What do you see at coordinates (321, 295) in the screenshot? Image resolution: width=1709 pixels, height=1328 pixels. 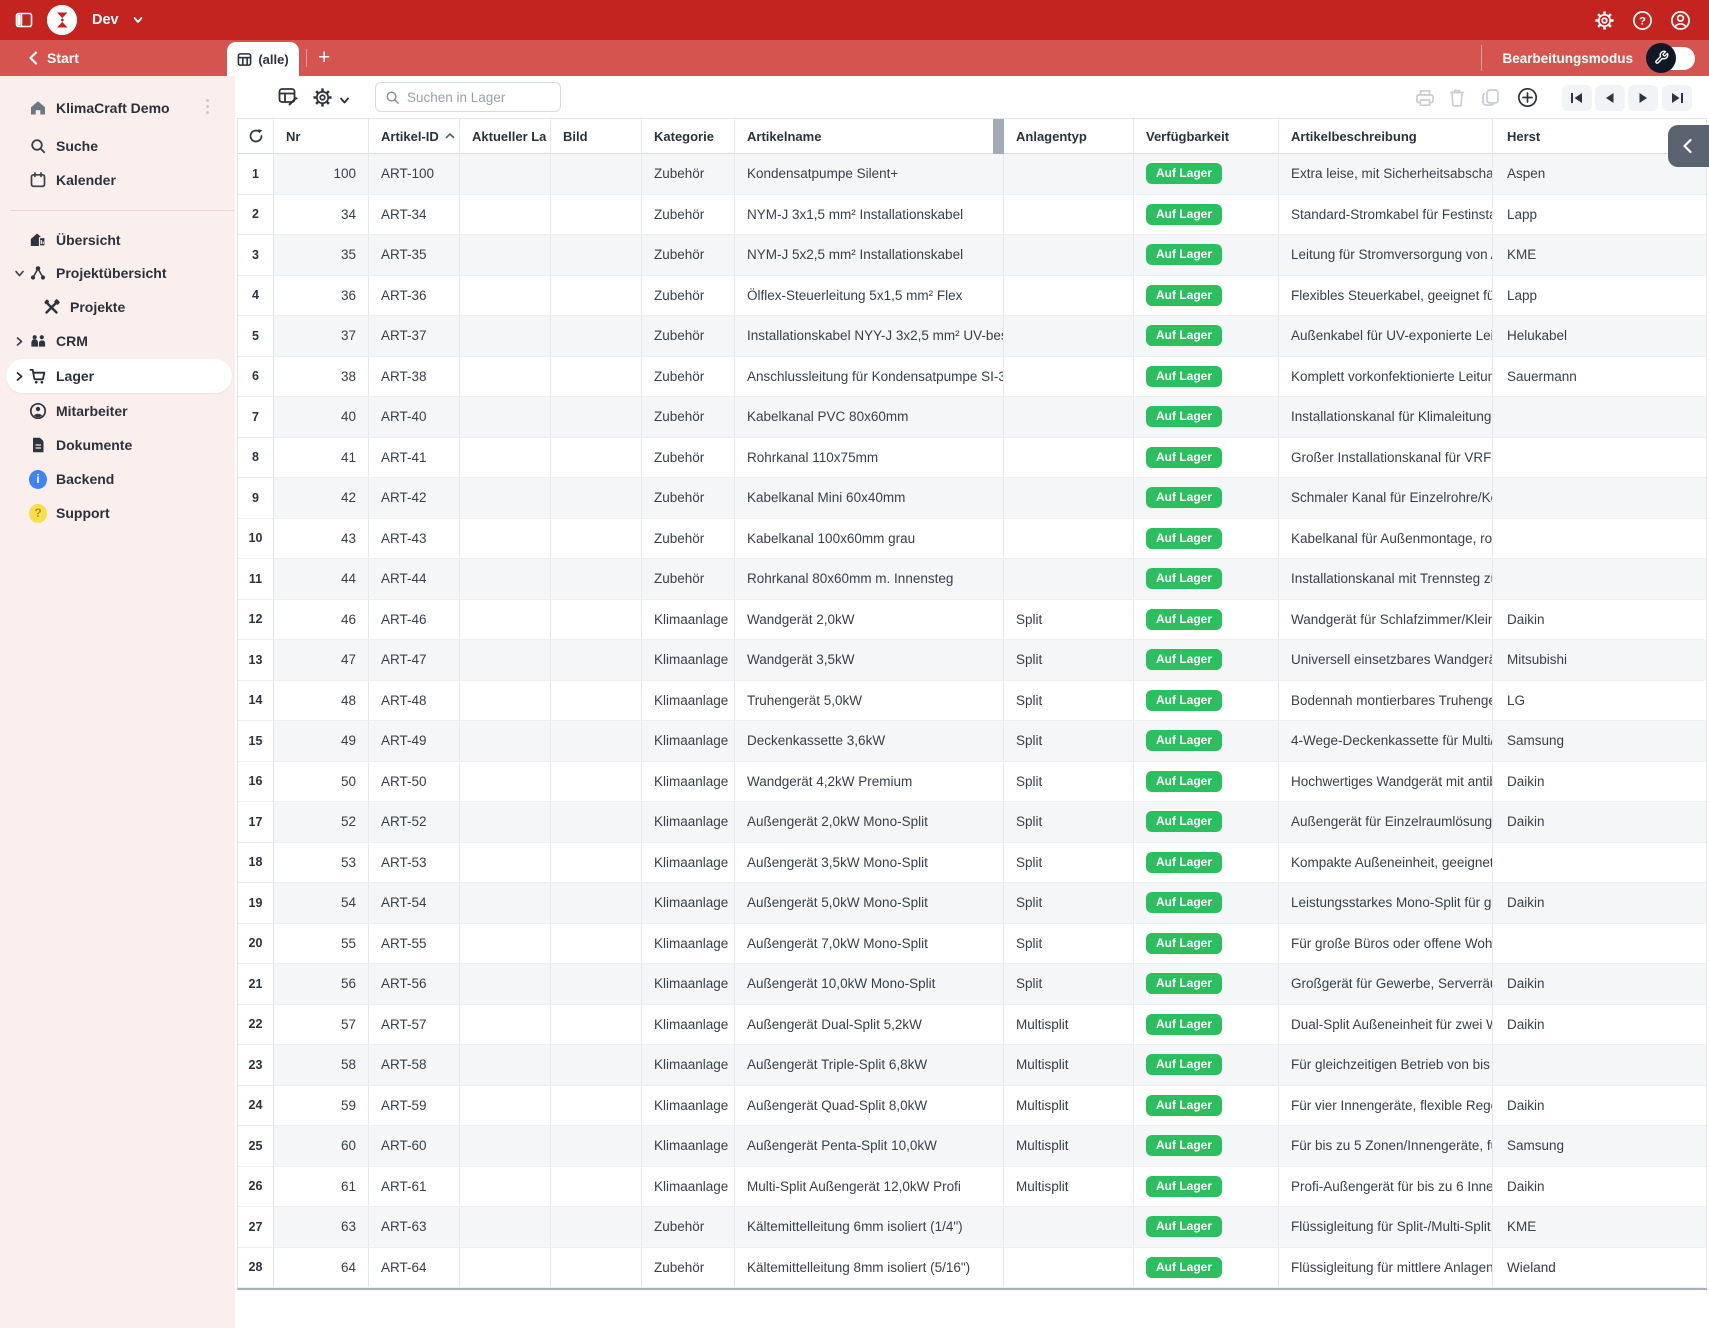 I see `cell-nr: 36` at bounding box center [321, 295].